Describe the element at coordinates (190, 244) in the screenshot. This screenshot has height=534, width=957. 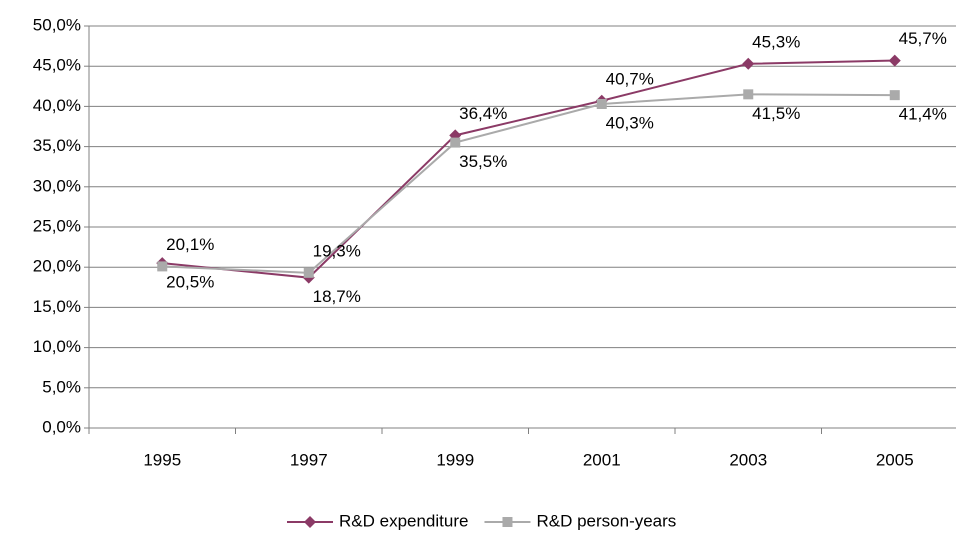
I see `data-label: 20,1%` at that location.